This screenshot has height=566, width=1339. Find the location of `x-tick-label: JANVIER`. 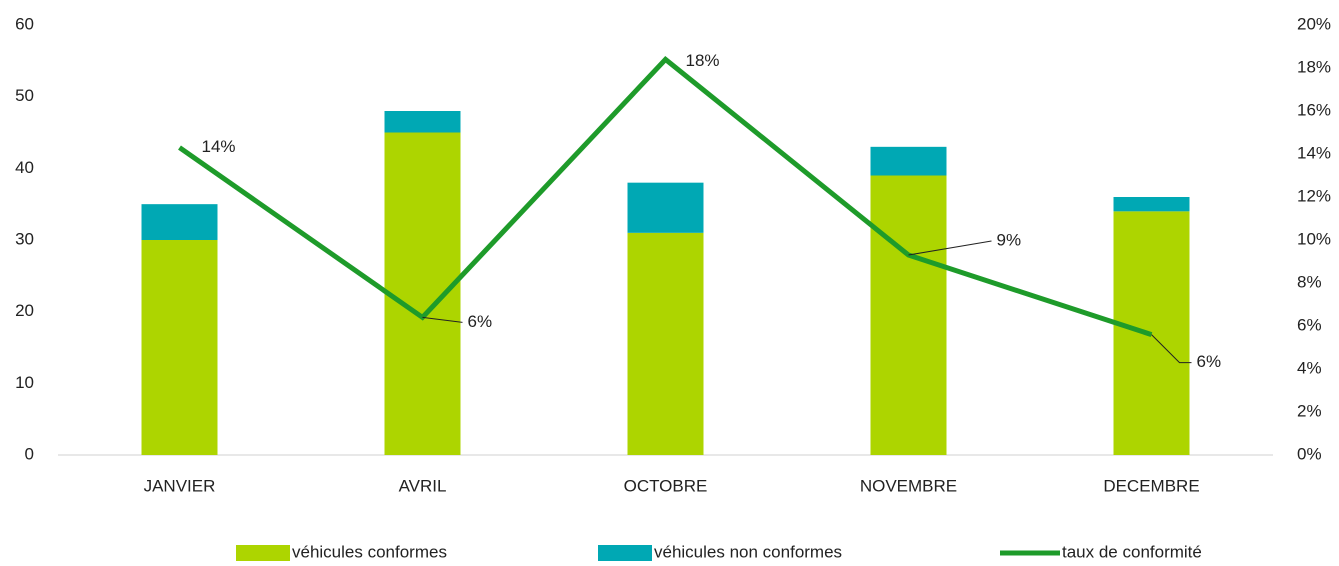

x-tick-label: JANVIER is located at coordinates (180, 485).